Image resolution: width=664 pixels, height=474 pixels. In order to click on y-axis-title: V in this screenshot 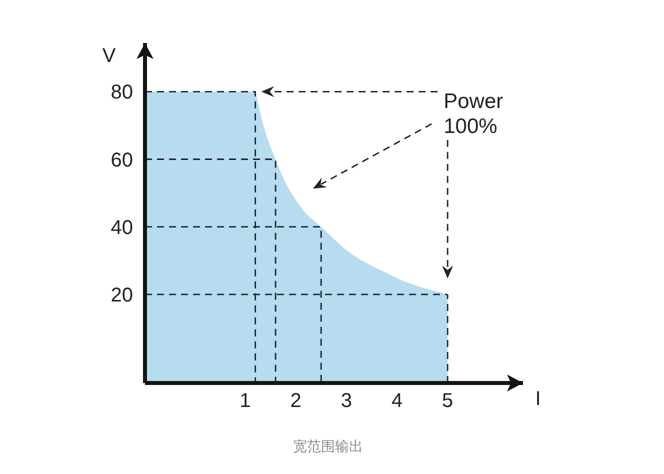, I will do `click(109, 56)`.